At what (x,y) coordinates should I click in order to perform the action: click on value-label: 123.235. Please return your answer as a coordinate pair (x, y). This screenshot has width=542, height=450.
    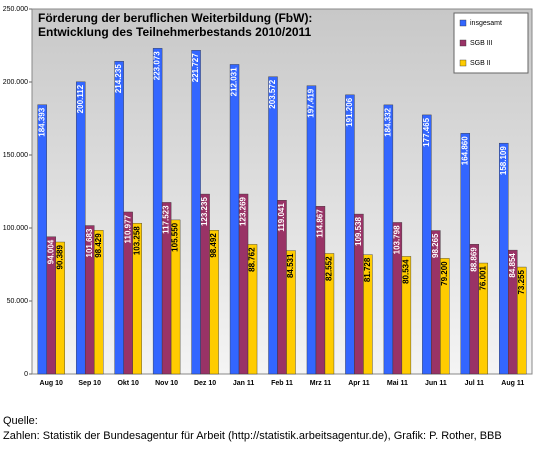
    Looking at the image, I should click on (204, 211).